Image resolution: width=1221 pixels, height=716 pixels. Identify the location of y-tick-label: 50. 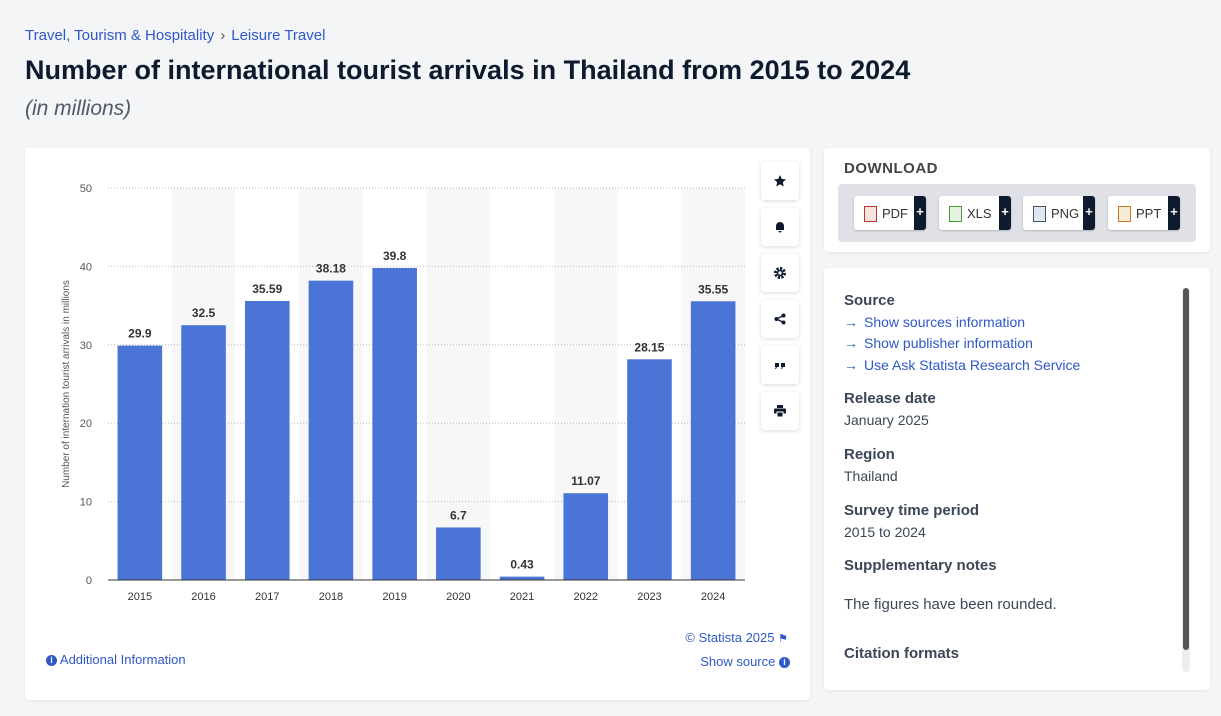
(86, 189).